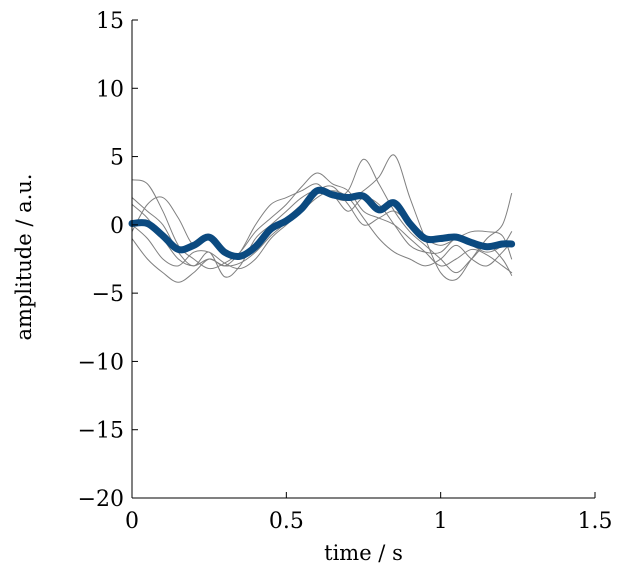 The image size is (619, 570). Describe the element at coordinates (24, 257) in the screenshot. I see `y-axis-label: amplitude / a.u.` at that location.